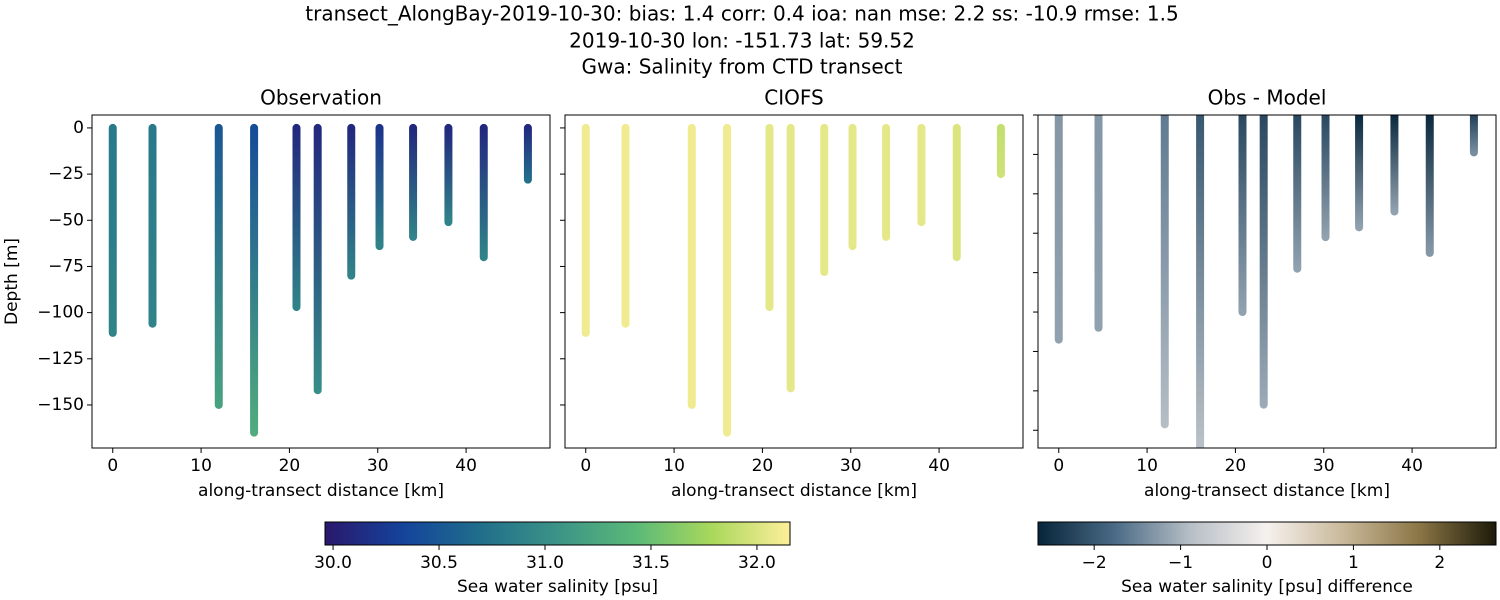 The image size is (1500, 600). I want to click on y-axis-label: Depth [m], so click(12, 281).